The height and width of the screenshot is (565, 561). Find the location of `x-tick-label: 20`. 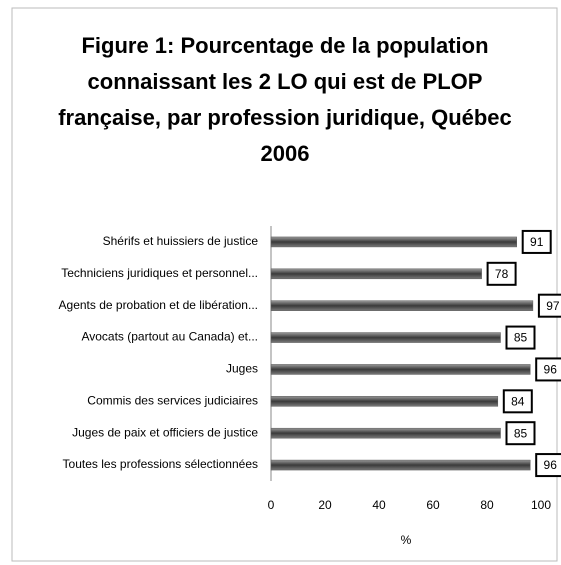

x-tick-label: 20 is located at coordinates (325, 505).